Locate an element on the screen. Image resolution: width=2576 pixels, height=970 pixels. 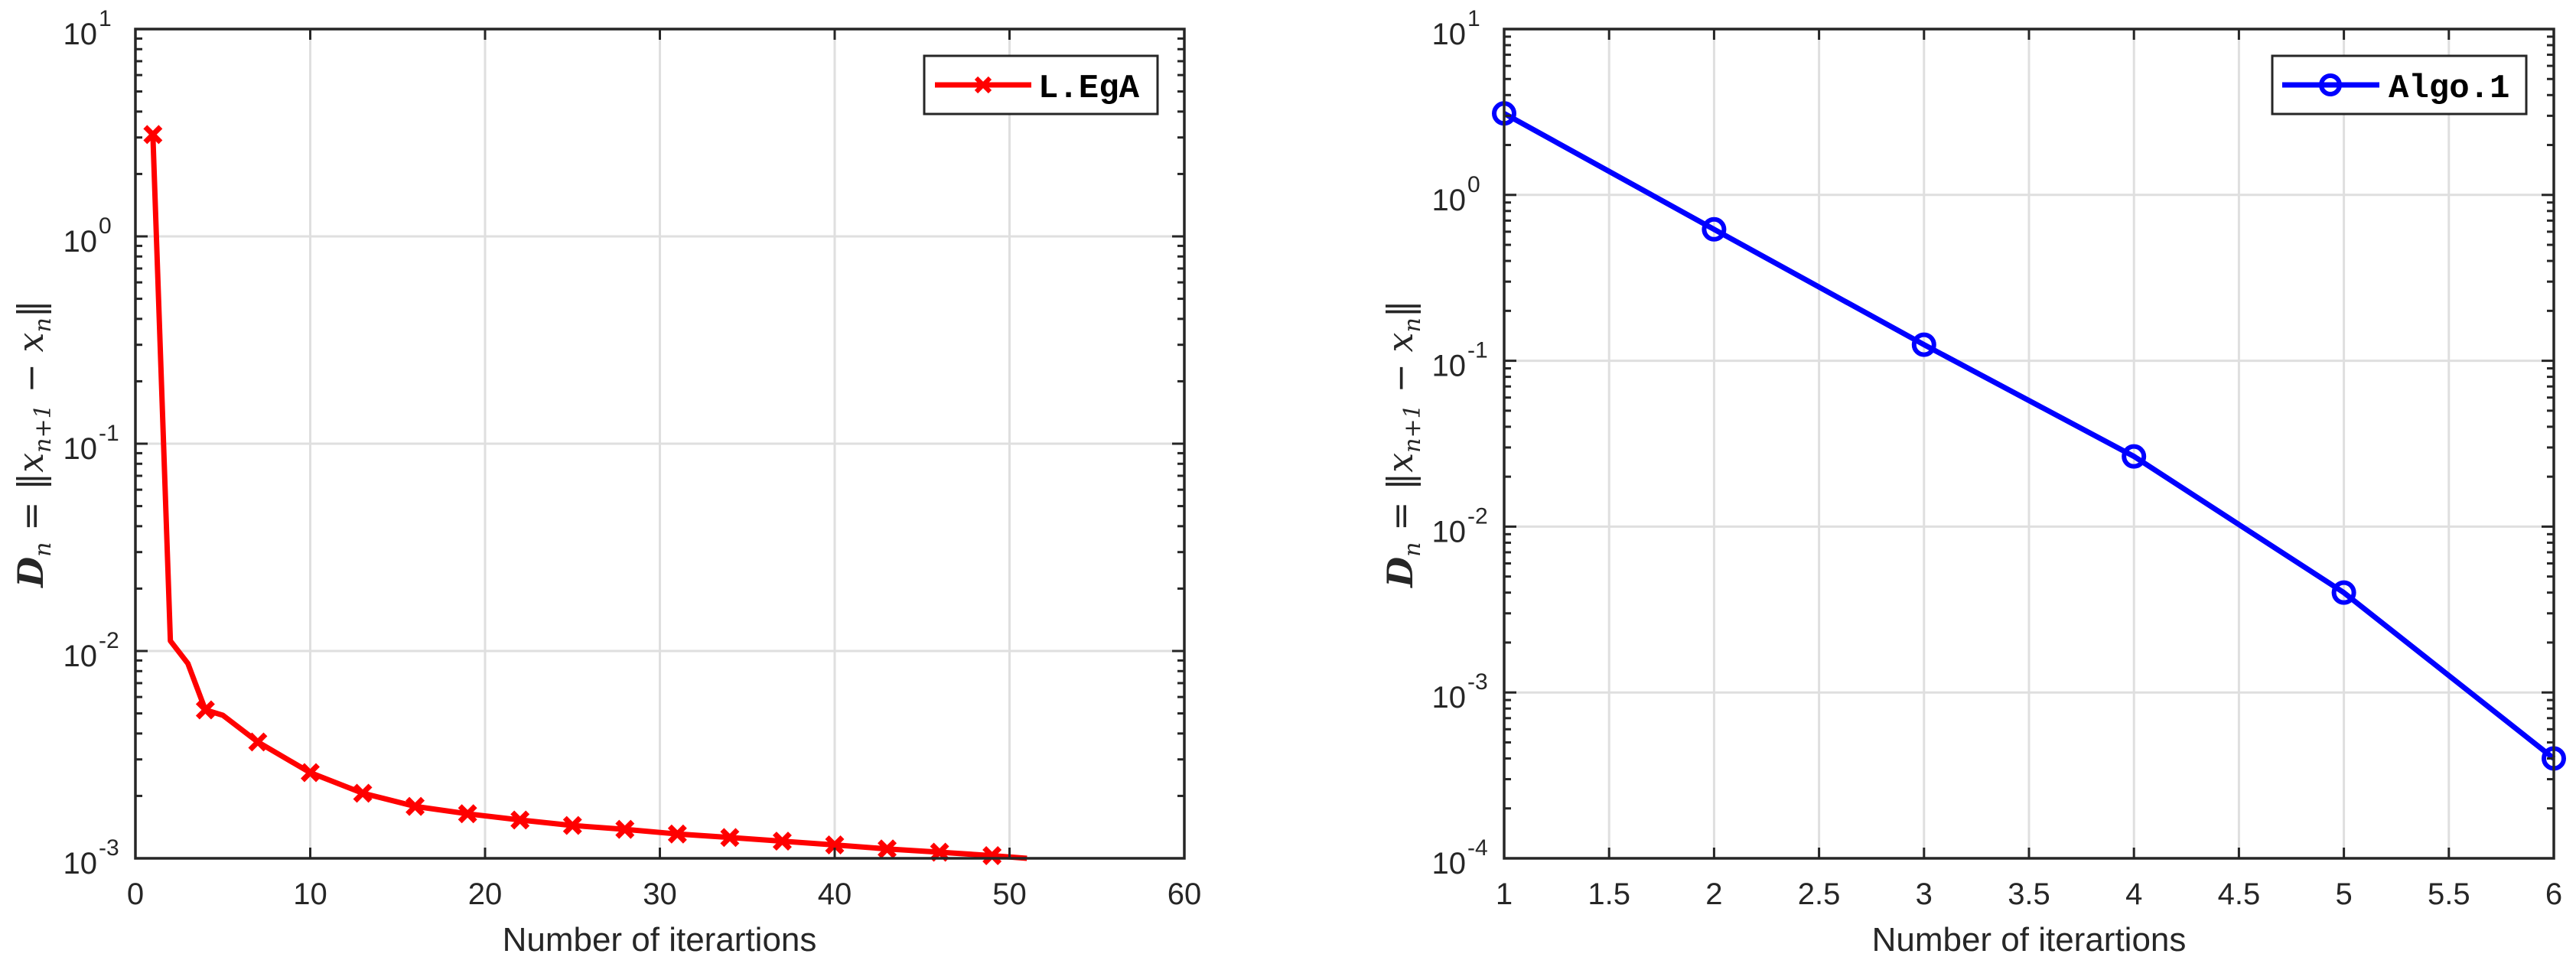
x-tick-label: 3.5 is located at coordinates (2029, 894).